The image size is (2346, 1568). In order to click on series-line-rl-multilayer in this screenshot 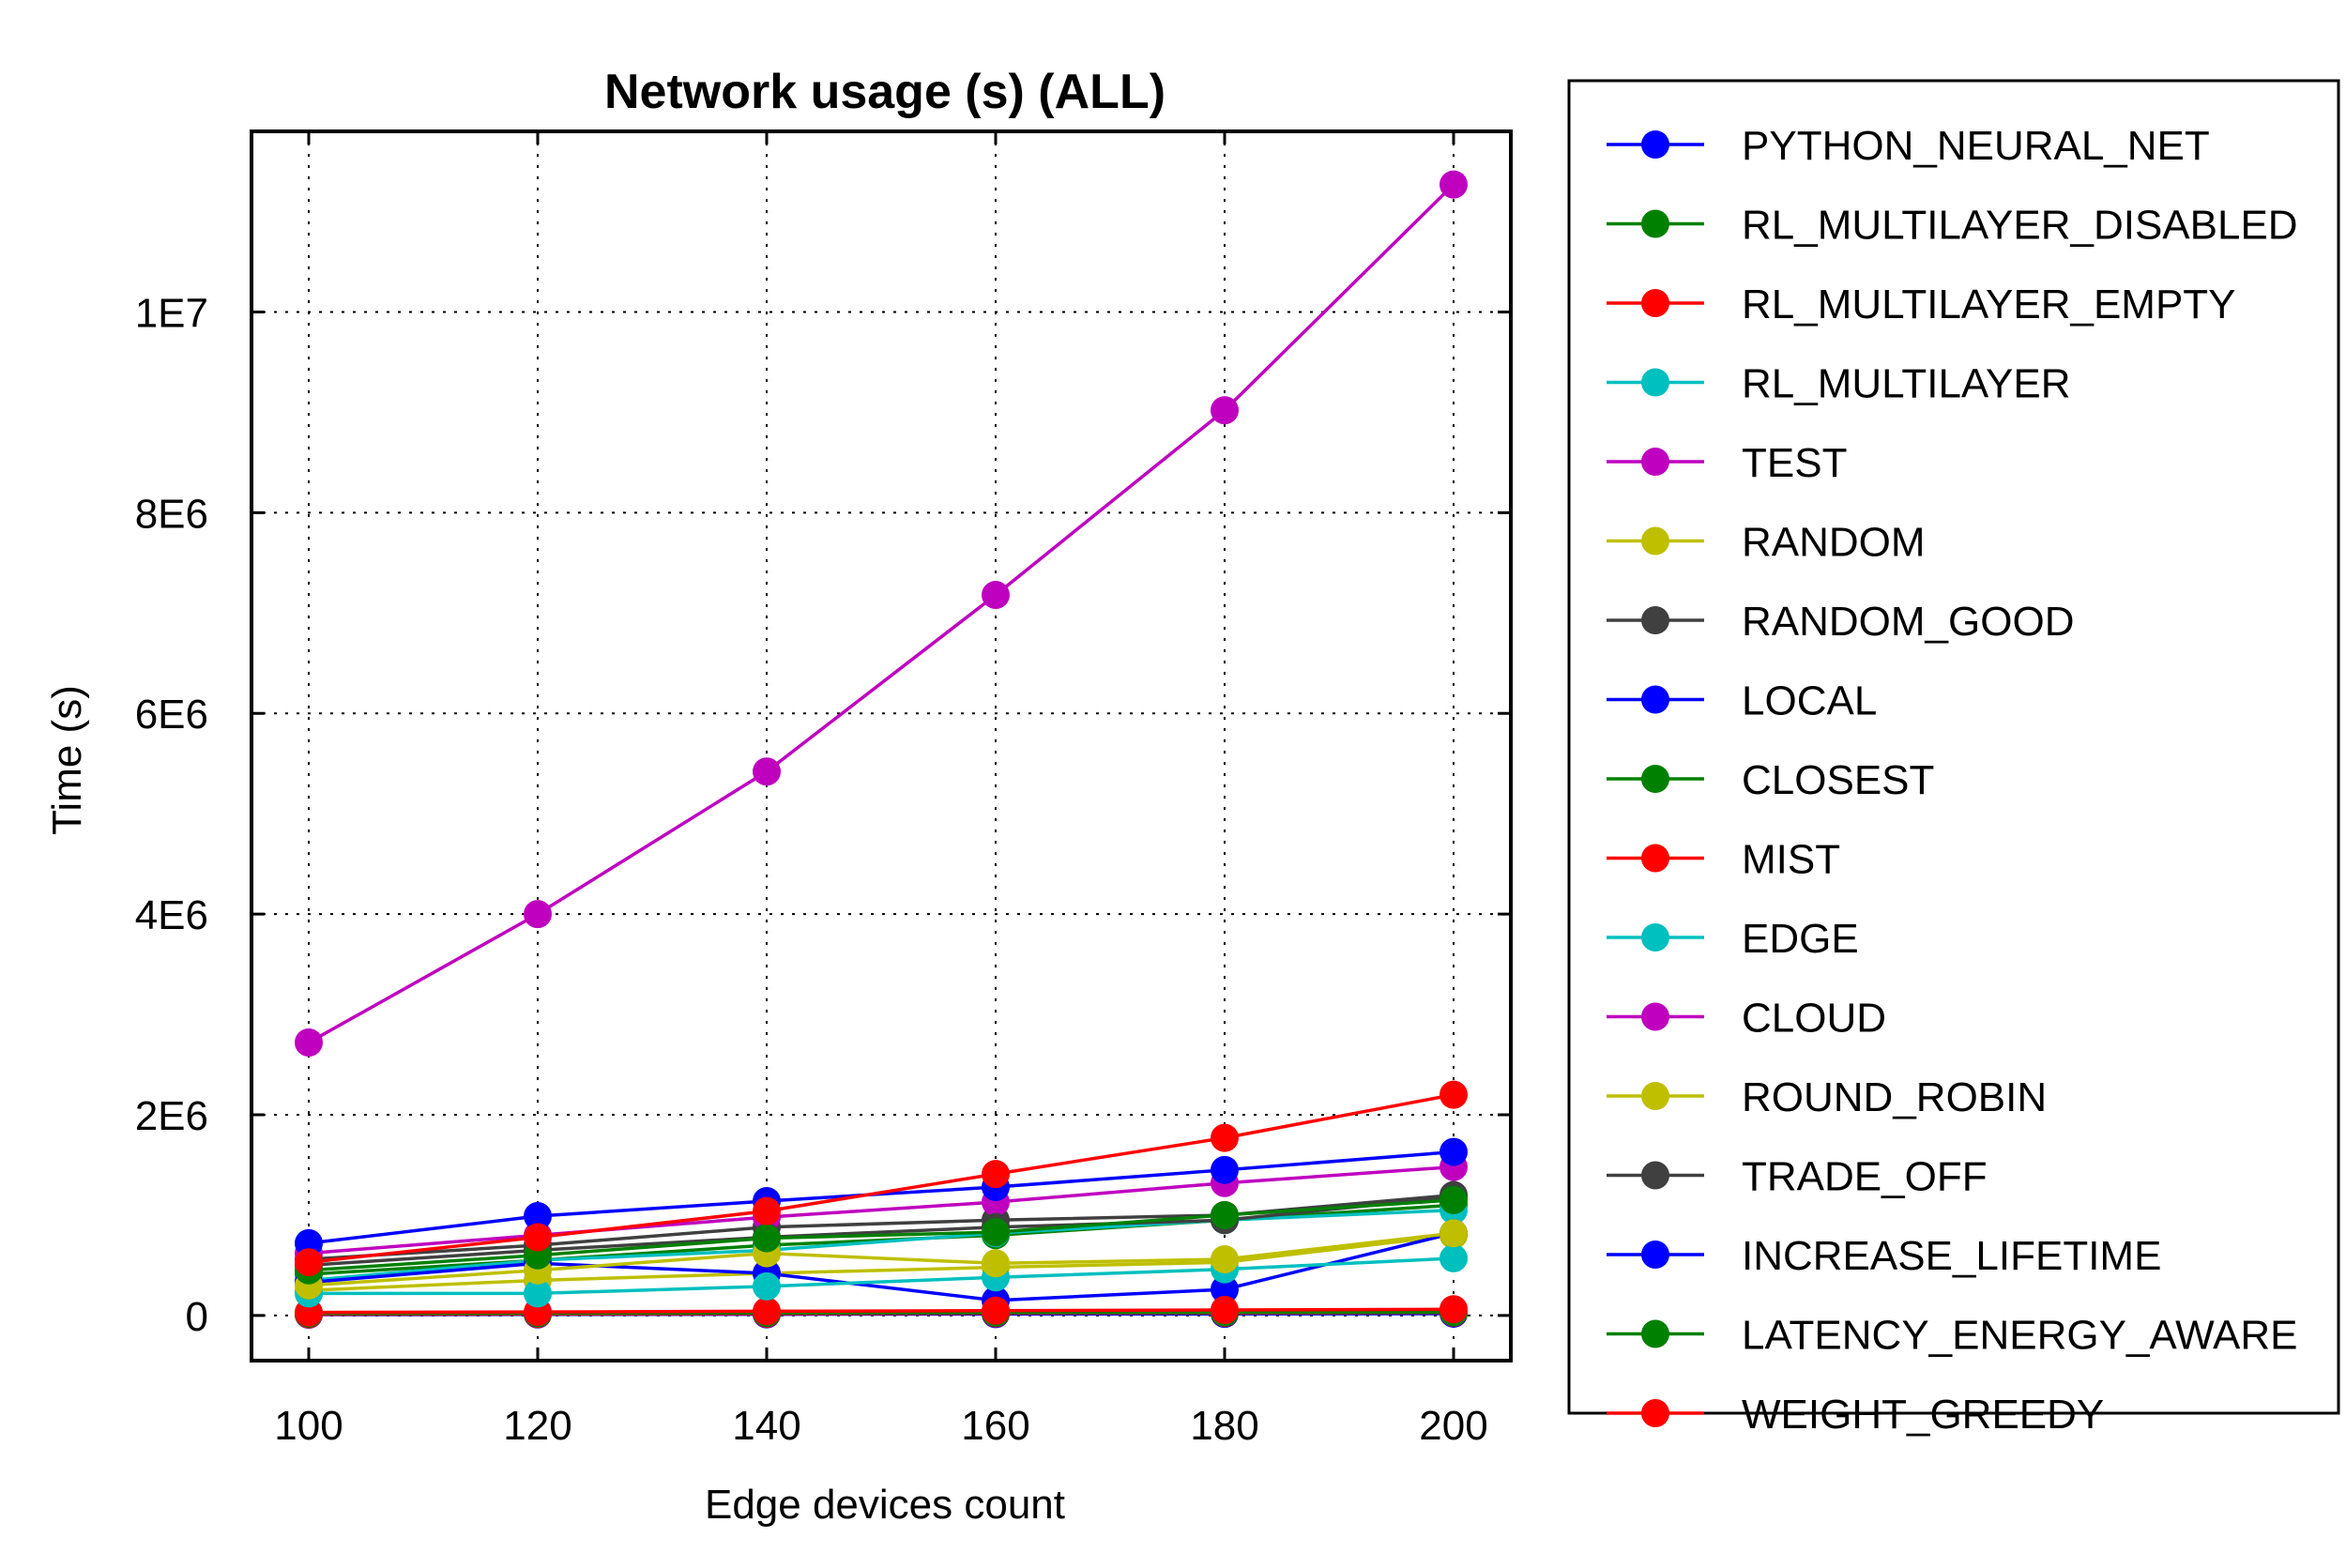, I will do `click(881, 1245)`.